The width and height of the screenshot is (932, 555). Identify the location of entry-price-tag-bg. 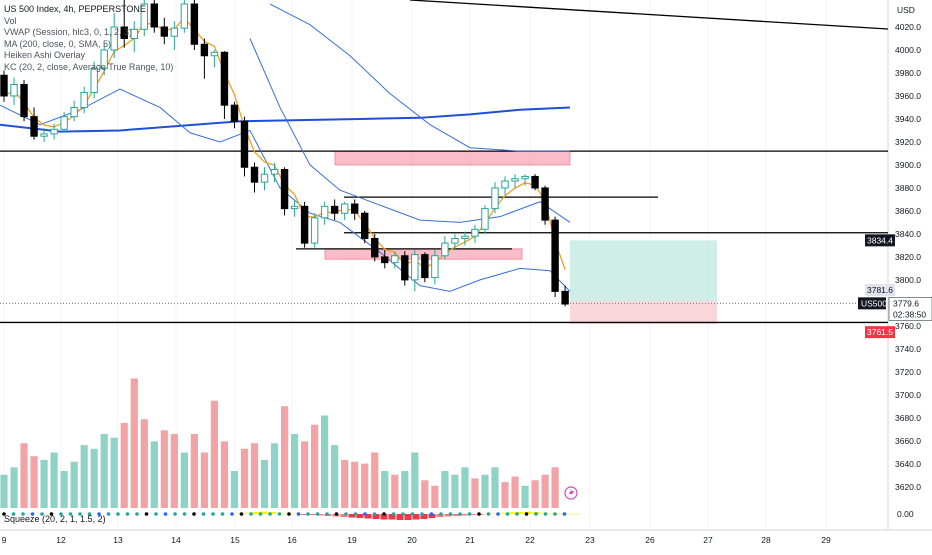
(880, 290).